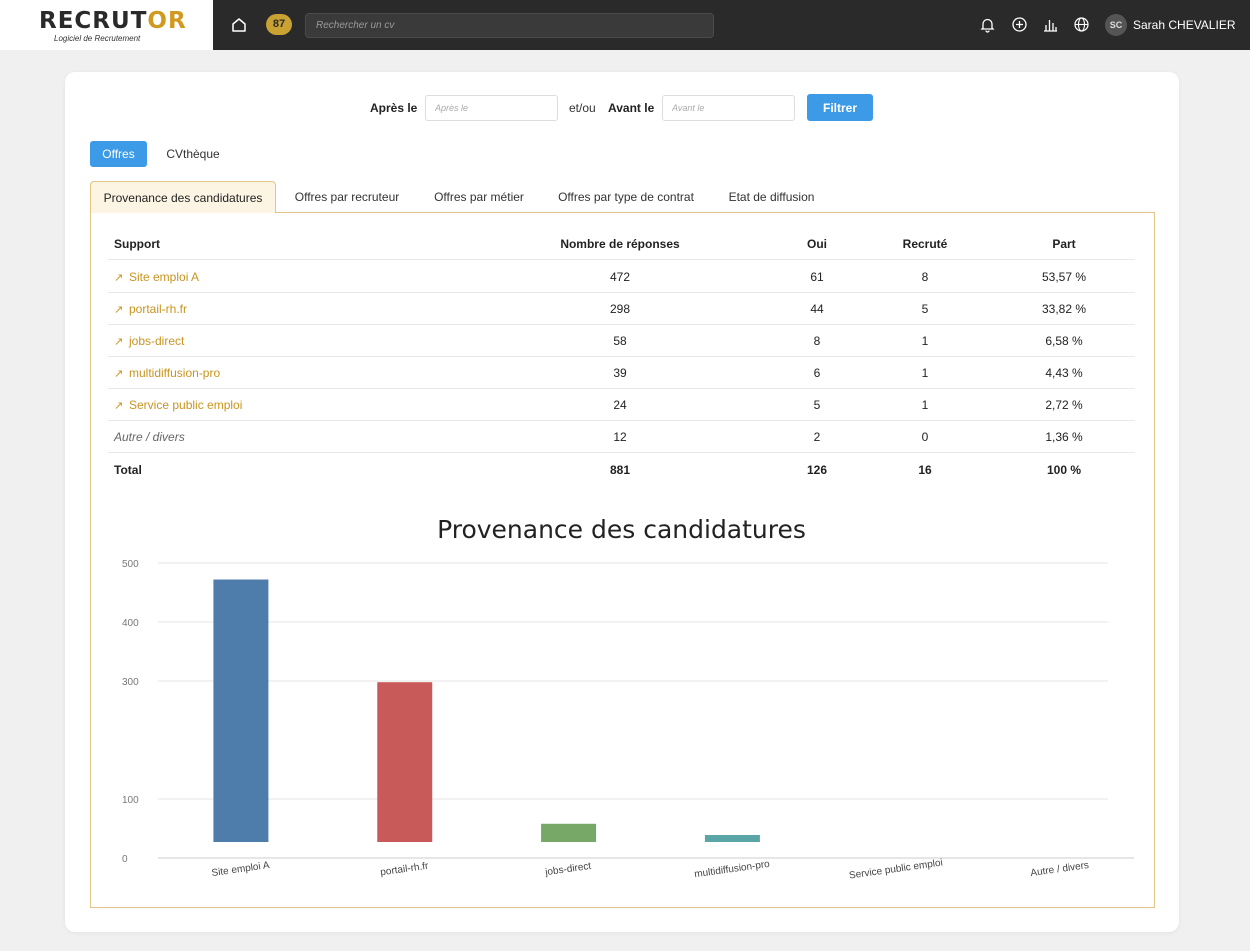 The image size is (1250, 951). What do you see at coordinates (125, 859) in the screenshot?
I see `y-tick-label: 0` at bounding box center [125, 859].